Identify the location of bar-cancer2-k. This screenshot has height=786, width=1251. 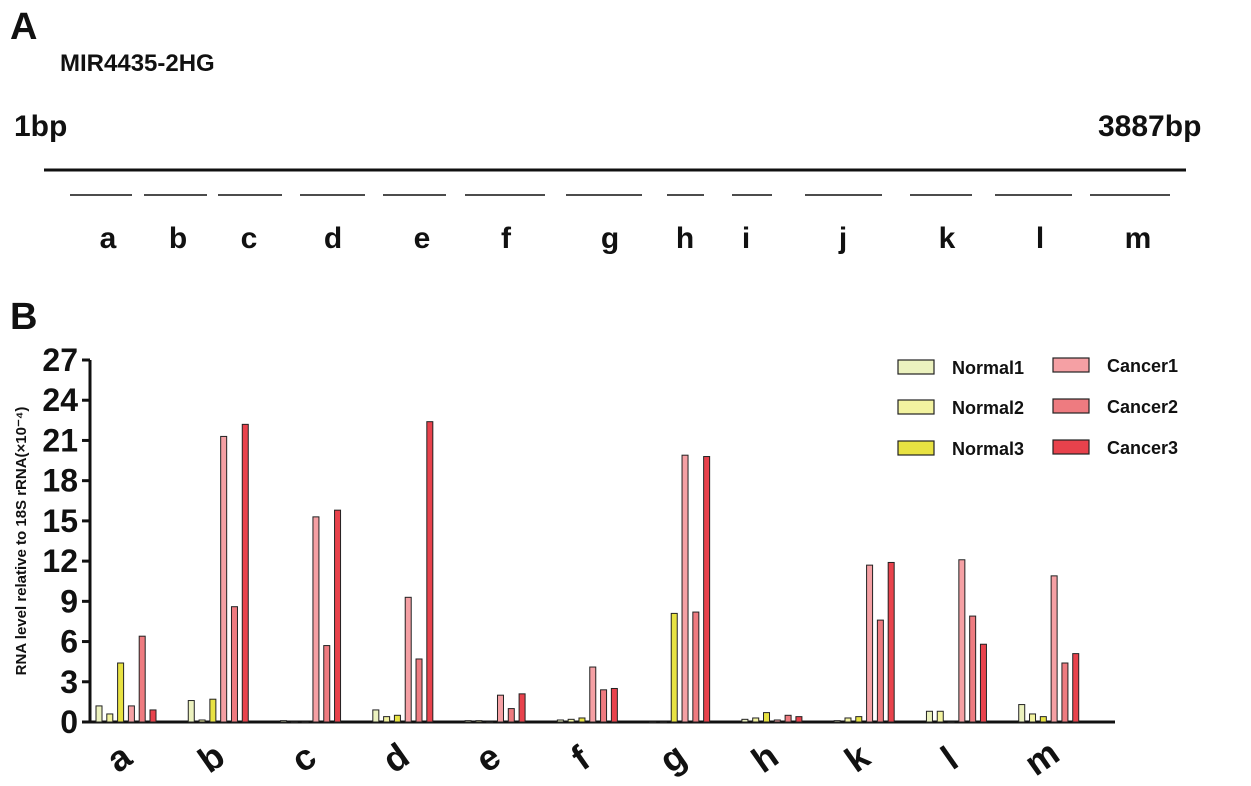
(880, 671).